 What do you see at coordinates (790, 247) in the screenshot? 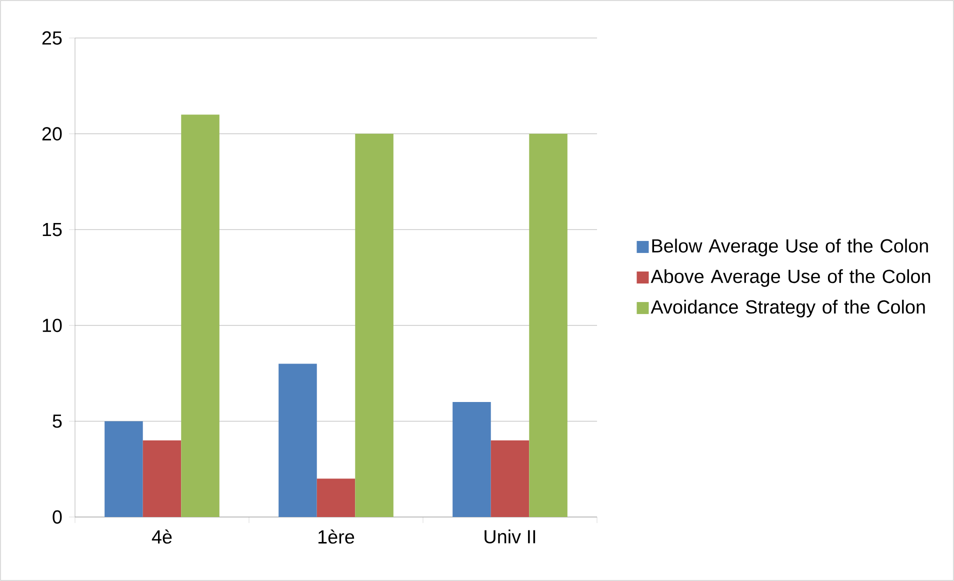
I see `legend-label: Below Average Use of the Colon` at bounding box center [790, 247].